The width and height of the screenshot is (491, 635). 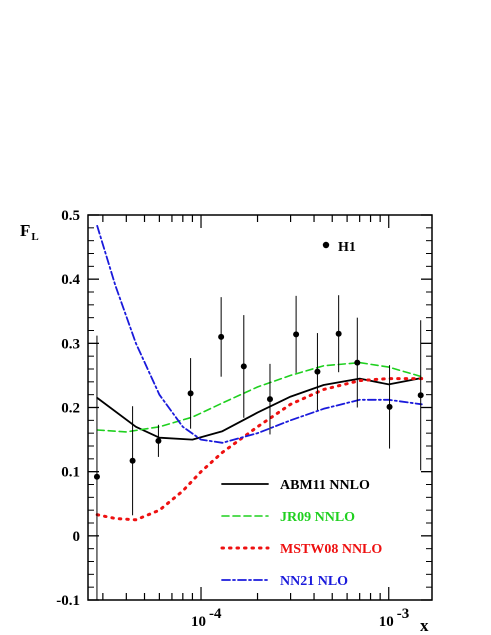 I want to click on y-tick-label: -0.1, so click(x=68, y=601).